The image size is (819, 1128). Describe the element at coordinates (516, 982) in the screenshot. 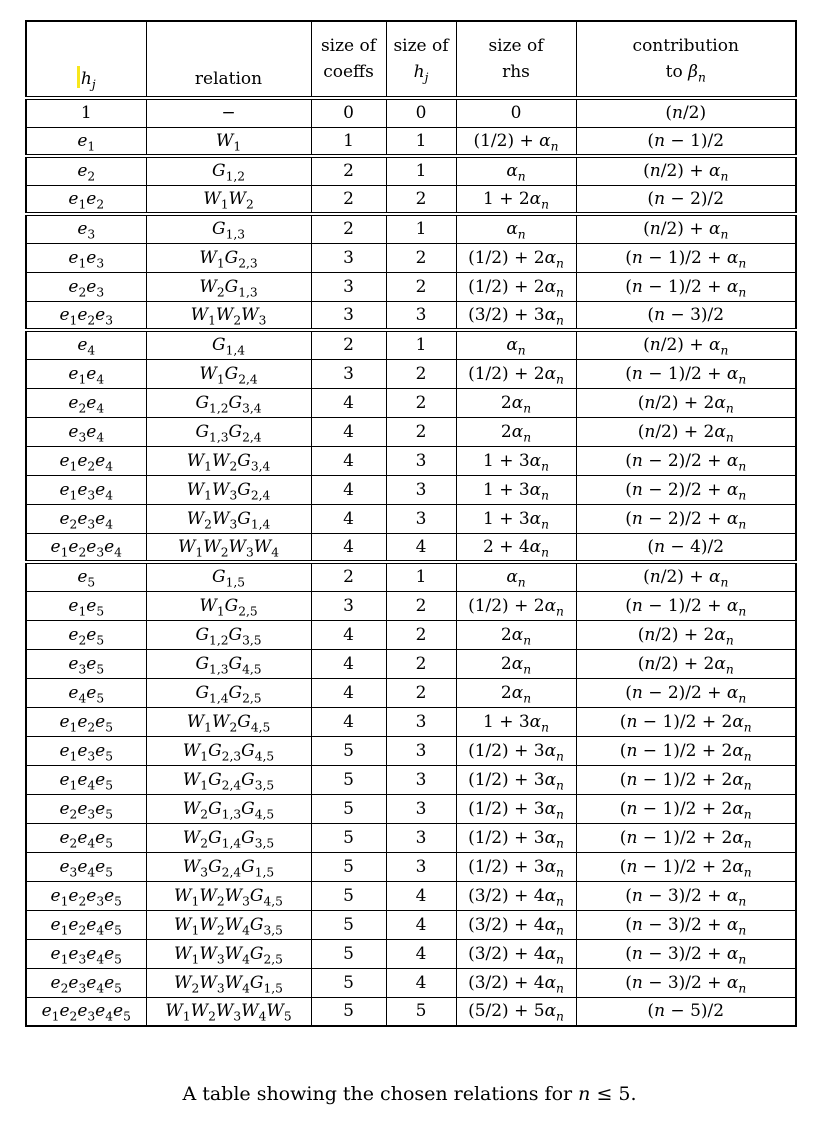

I see `cell-size-rhs: (3/2) + 4αn` at that location.